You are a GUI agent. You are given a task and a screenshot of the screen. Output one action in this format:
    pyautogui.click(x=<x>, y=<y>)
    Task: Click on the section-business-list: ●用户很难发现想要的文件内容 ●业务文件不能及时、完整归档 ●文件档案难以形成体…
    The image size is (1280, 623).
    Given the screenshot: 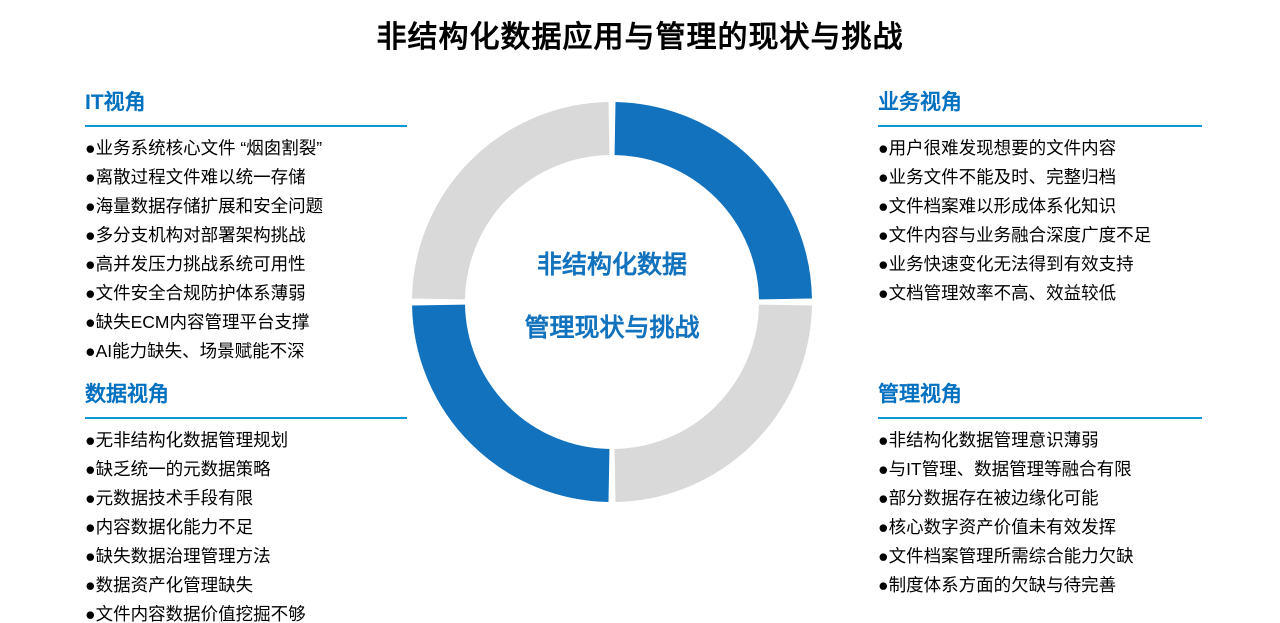 What is the action you would take?
    pyautogui.click(x=1040, y=221)
    